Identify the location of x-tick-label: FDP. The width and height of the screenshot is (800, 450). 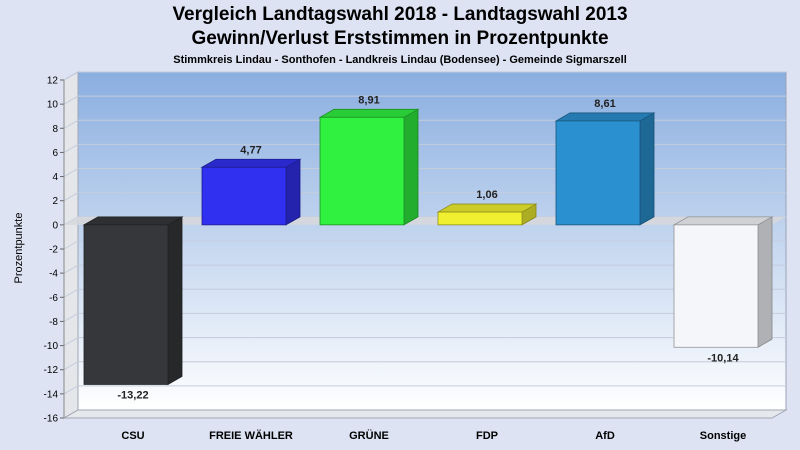
(487, 436).